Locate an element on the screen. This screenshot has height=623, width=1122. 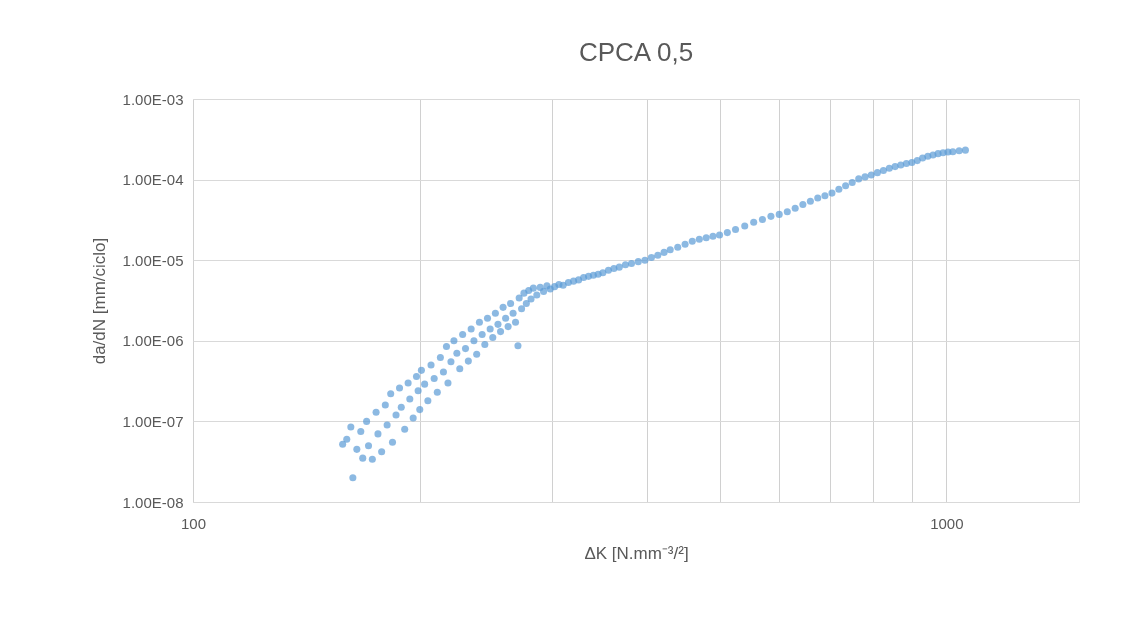
x-tick-label: 100 is located at coordinates (193, 523).